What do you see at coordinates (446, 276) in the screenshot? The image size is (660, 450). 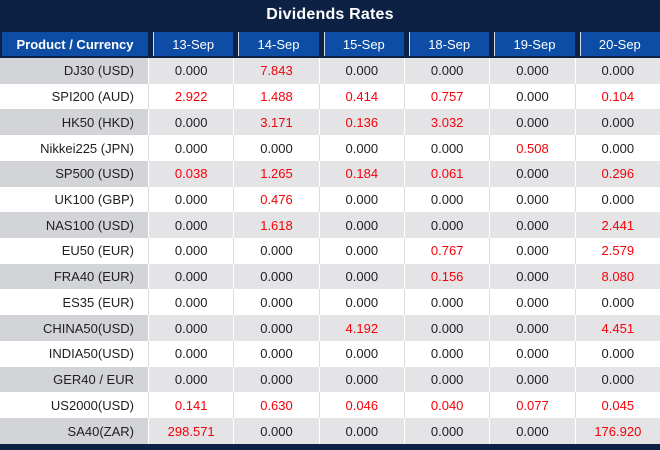 I see `rate-value: 0.156` at bounding box center [446, 276].